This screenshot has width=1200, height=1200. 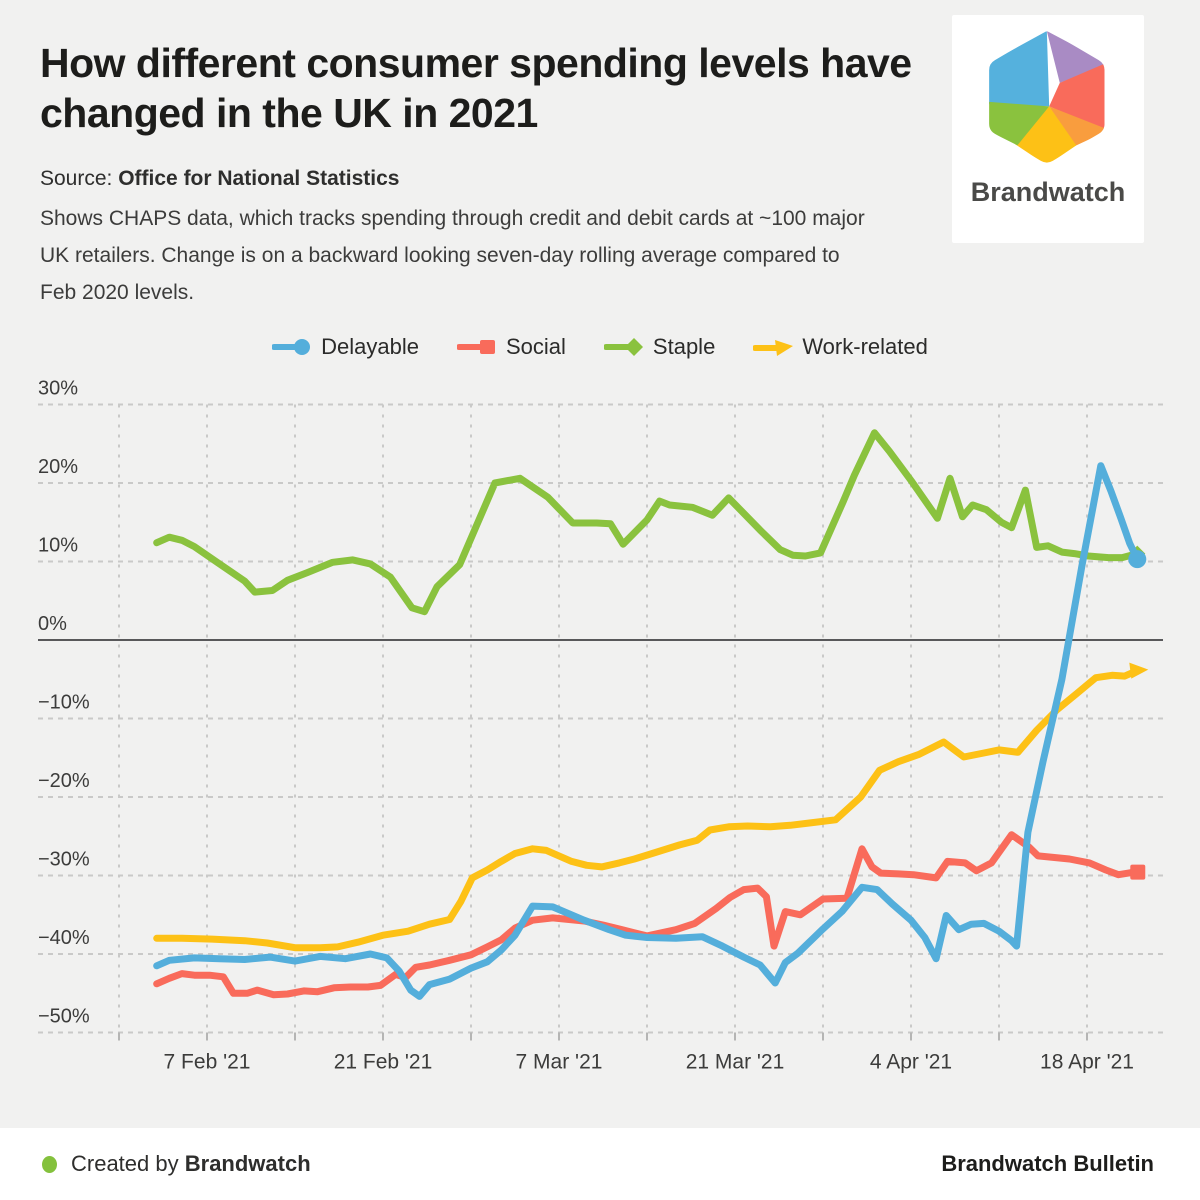 I want to click on source-label: Source:, so click(x=76, y=178).